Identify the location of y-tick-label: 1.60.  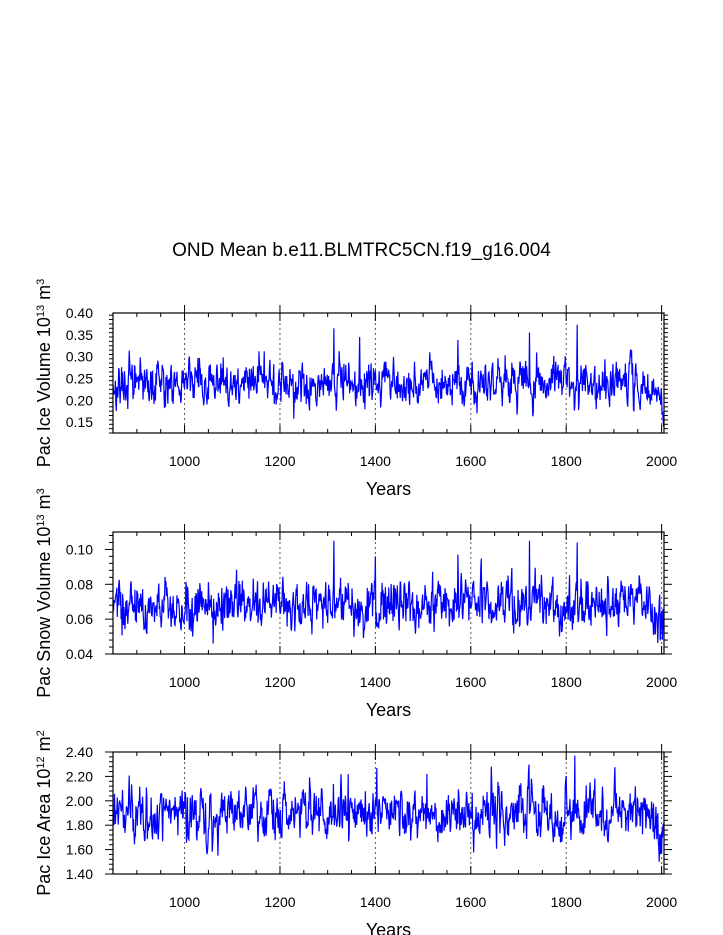
(79, 850).